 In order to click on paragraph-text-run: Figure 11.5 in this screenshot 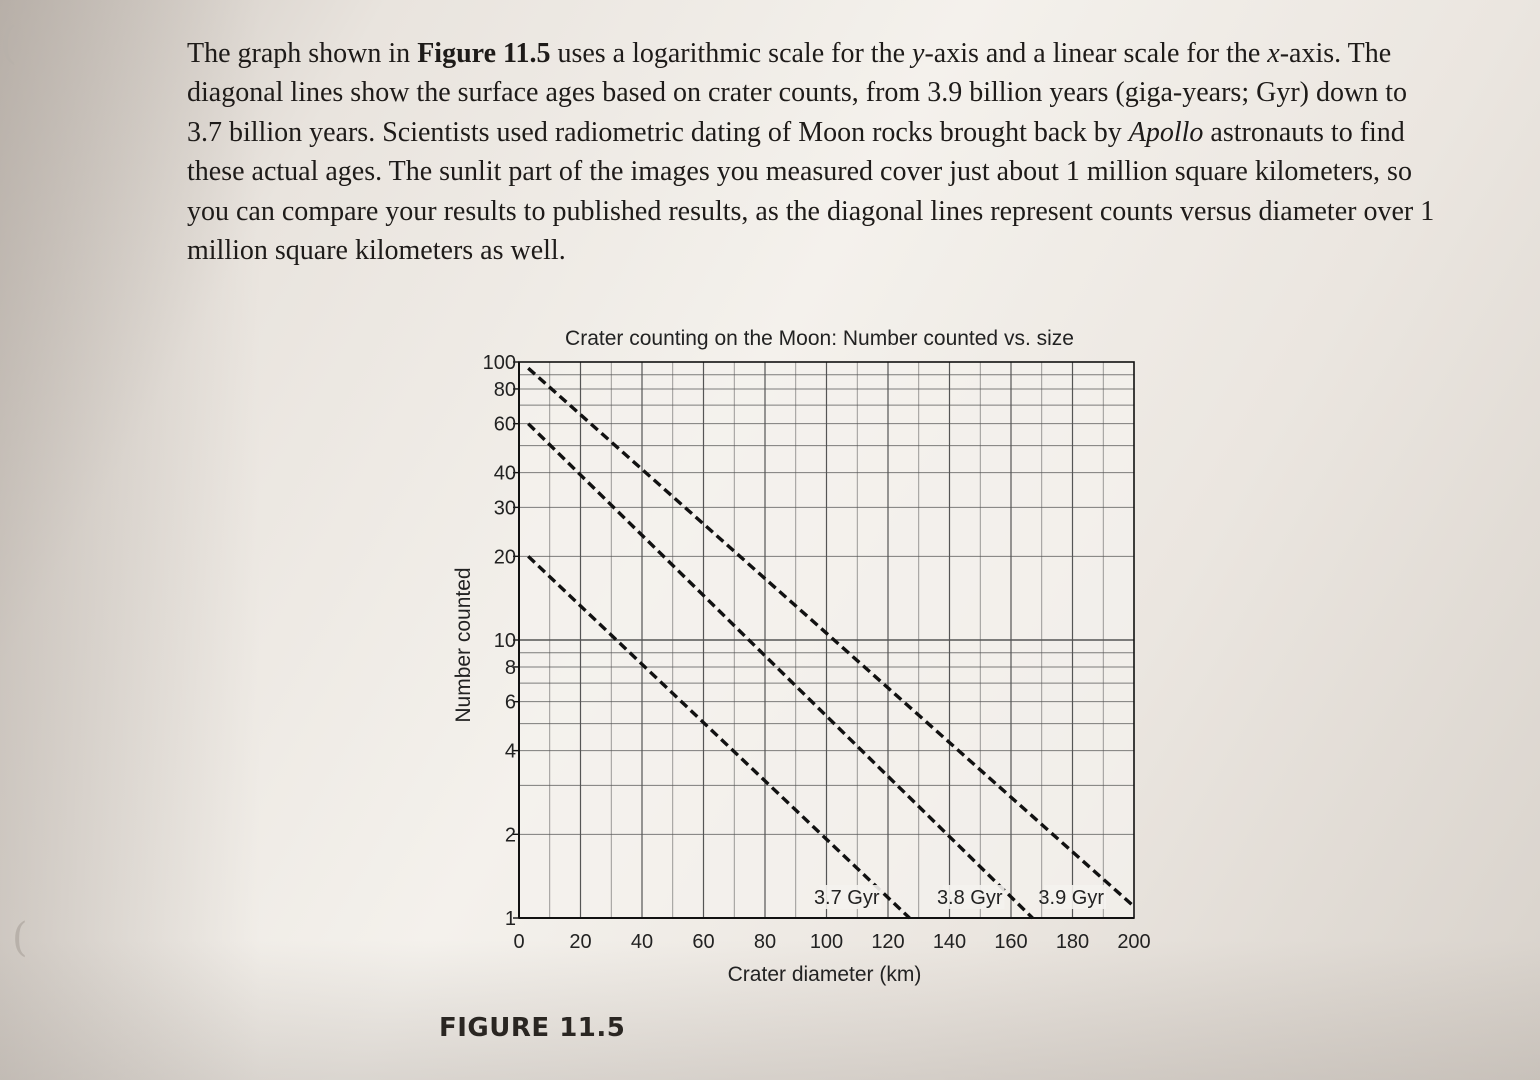, I will do `click(484, 53)`.